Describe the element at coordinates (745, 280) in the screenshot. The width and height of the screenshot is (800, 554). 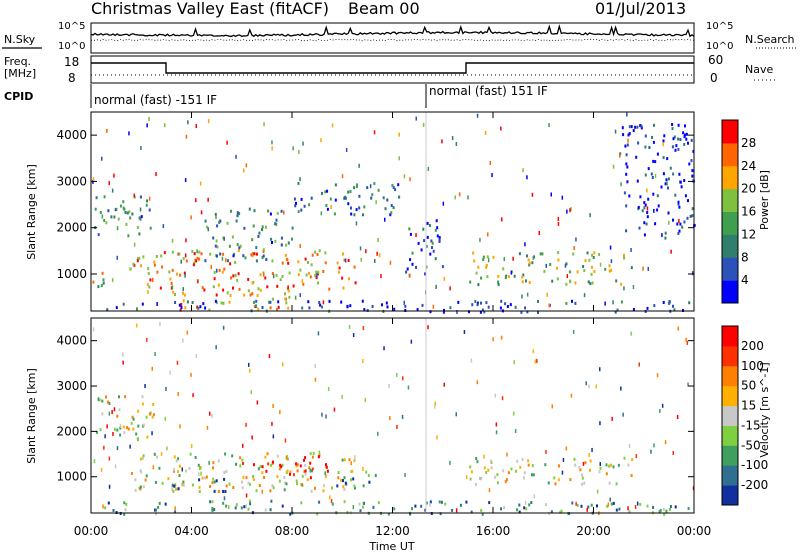
I see `colorbar-tick-label: 4` at that location.